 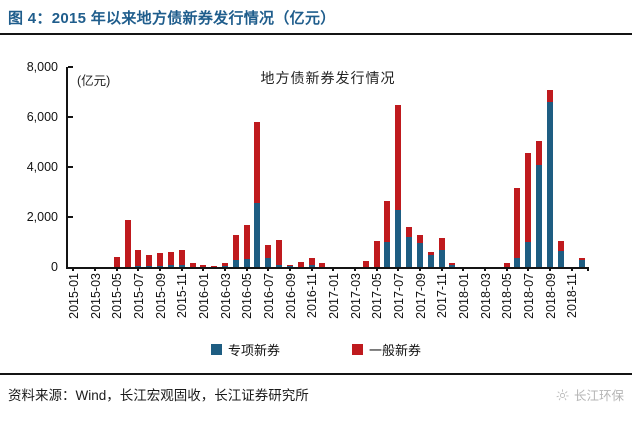 I want to click on x-tick-label: 2016-11, so click(x=312, y=295).